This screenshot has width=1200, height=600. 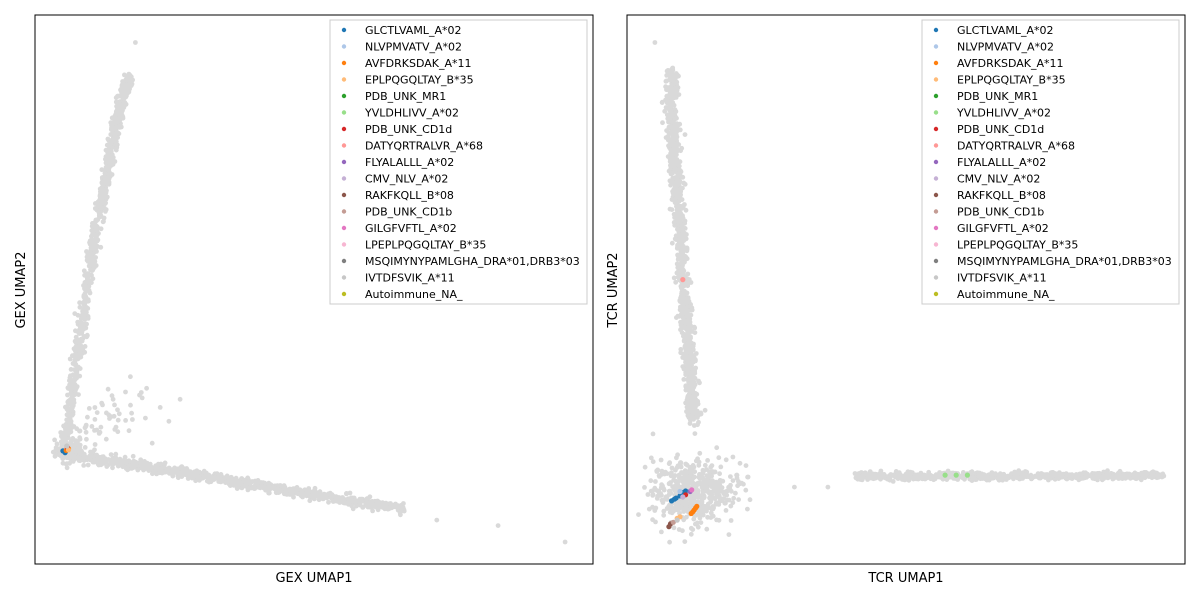 I want to click on legend-label: YVLDHLIVV_A*02, so click(x=1003, y=113).